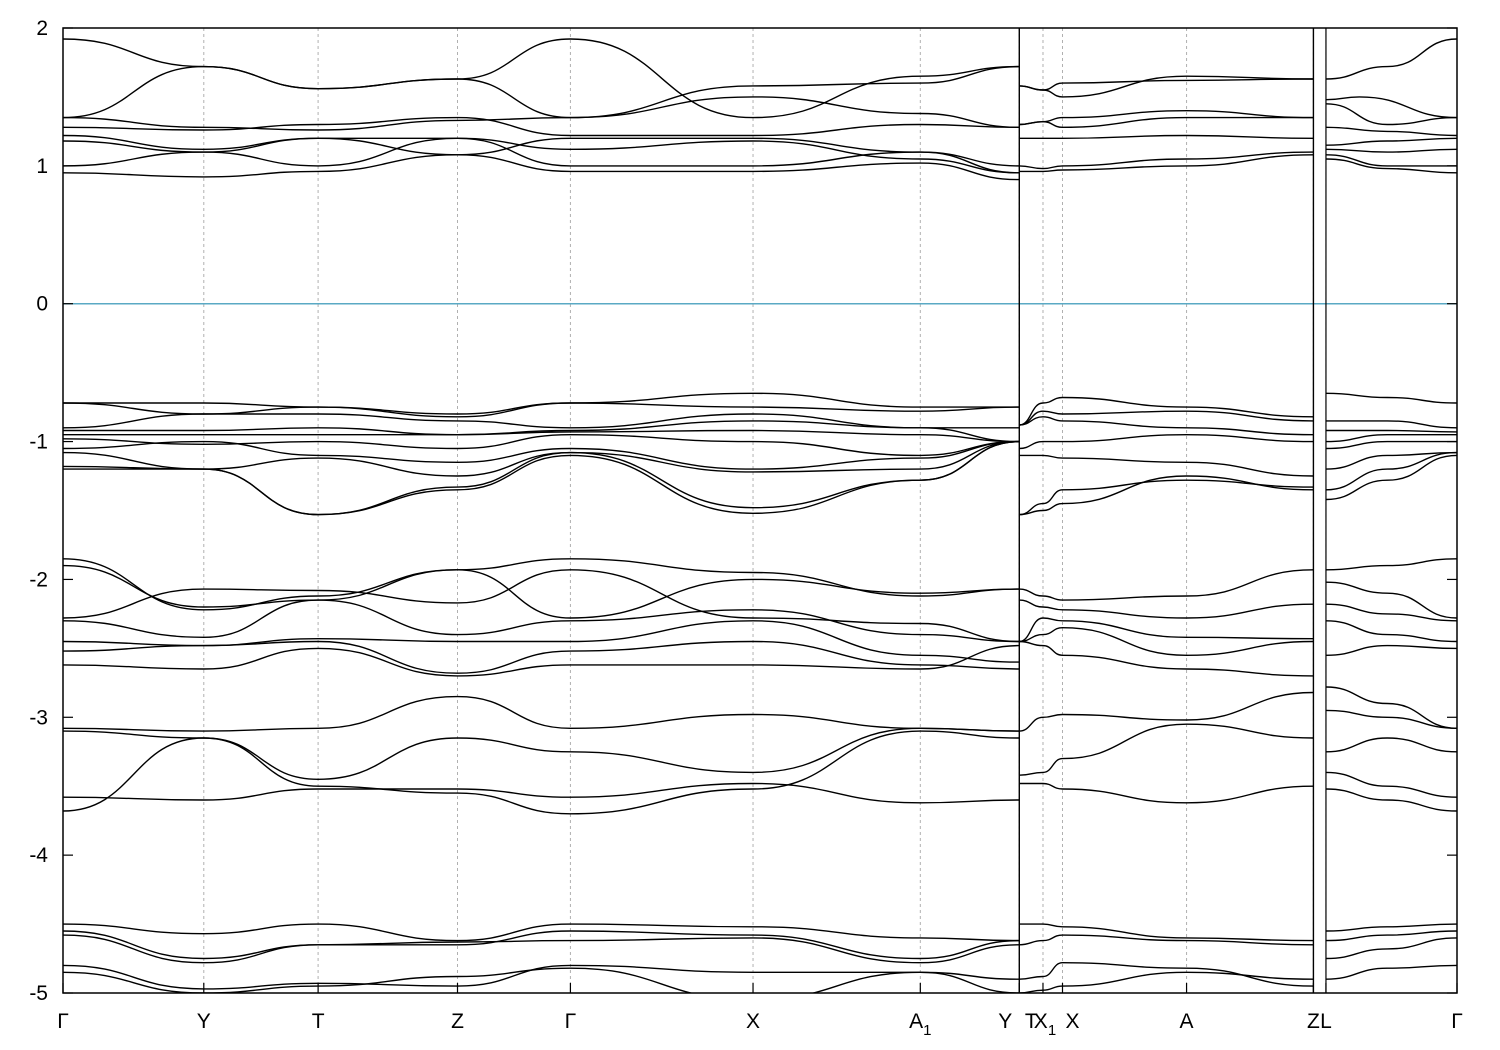 The height and width of the screenshot is (1050, 1500). I want to click on y-tick-label: -5, so click(38, 993).